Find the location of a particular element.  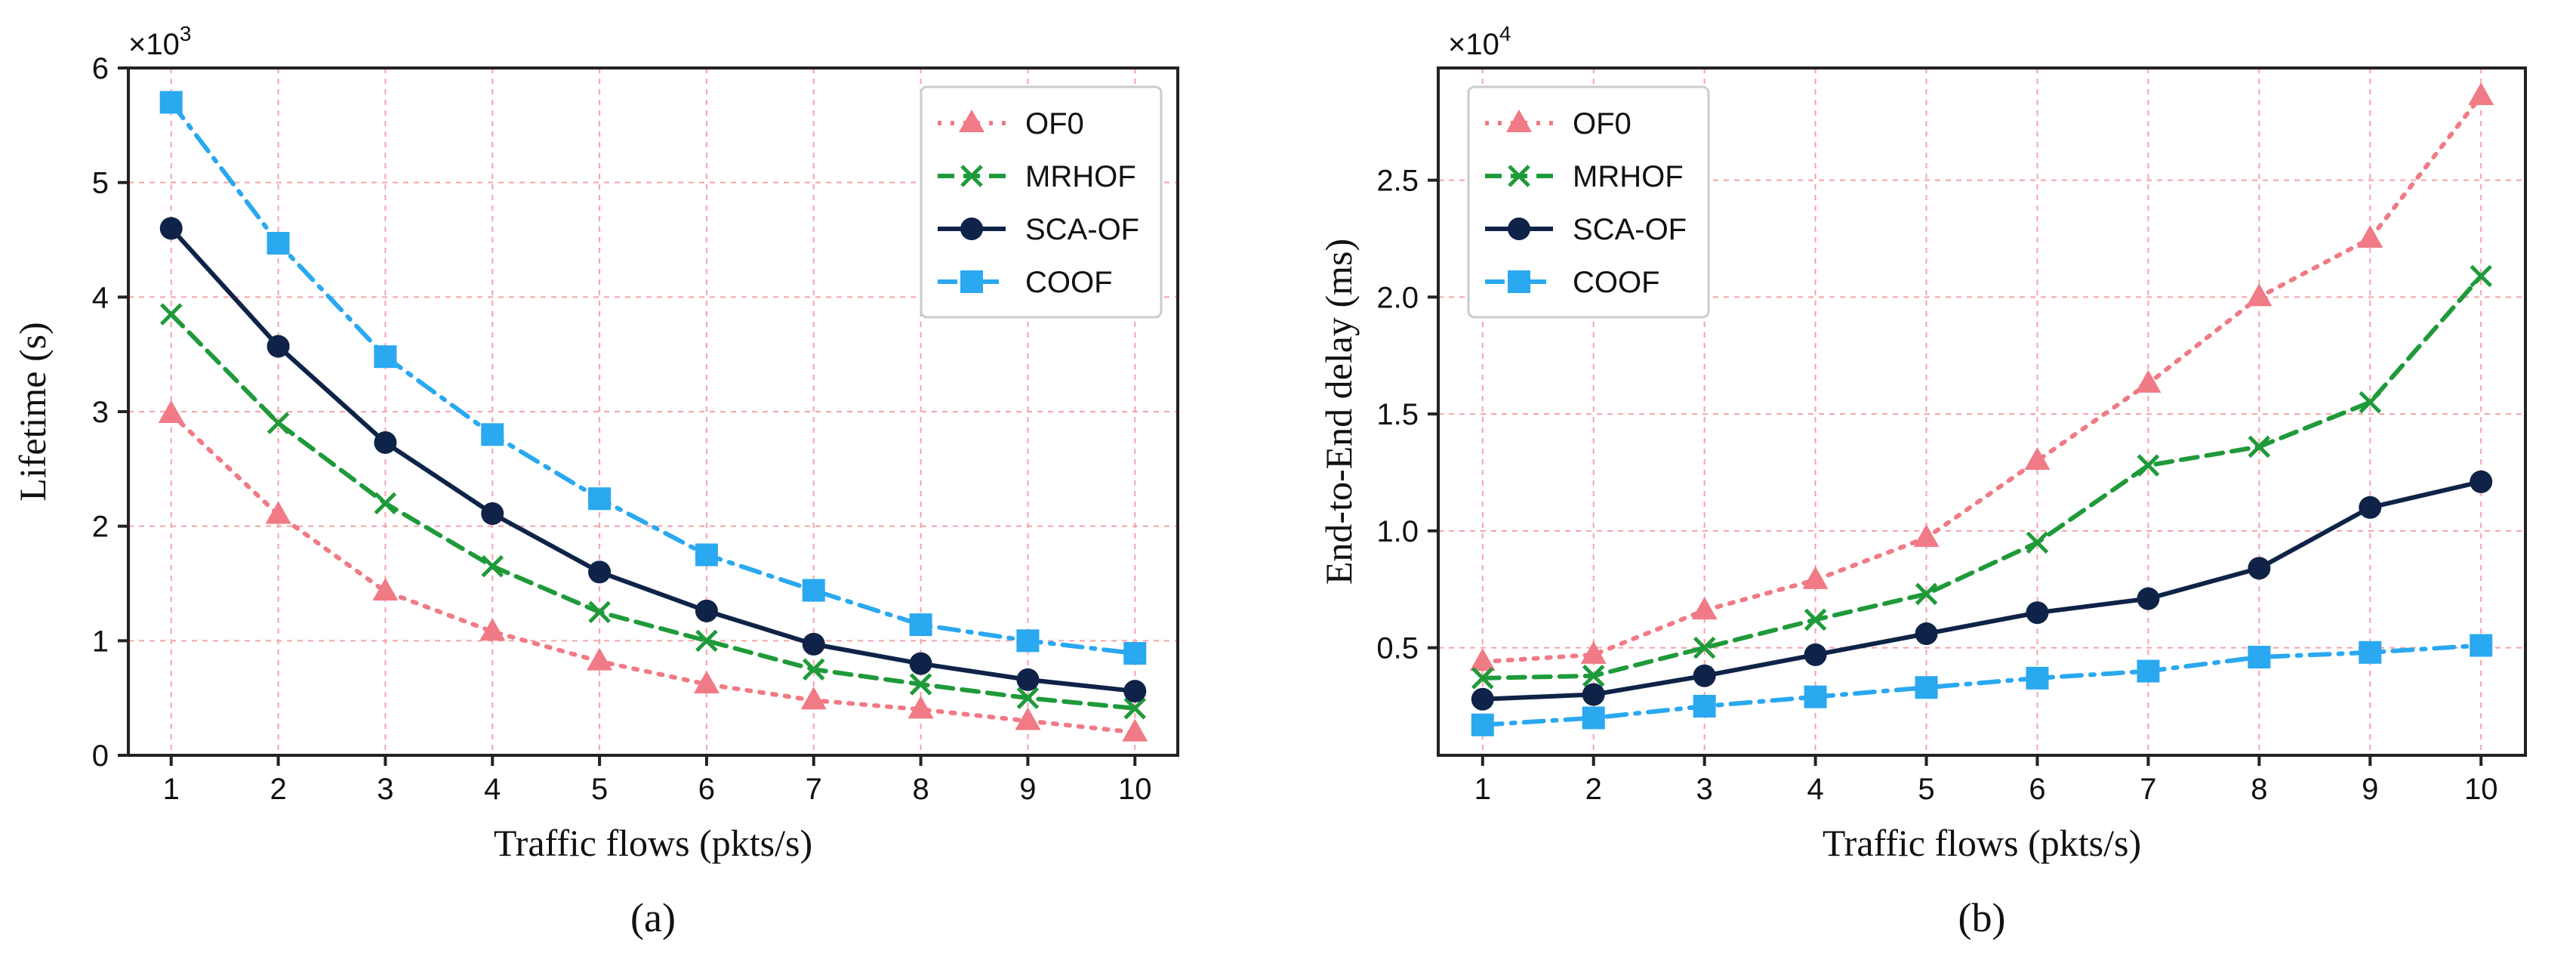

x-axis-label: Traffic flows (pkts/s) is located at coordinates (653, 843).